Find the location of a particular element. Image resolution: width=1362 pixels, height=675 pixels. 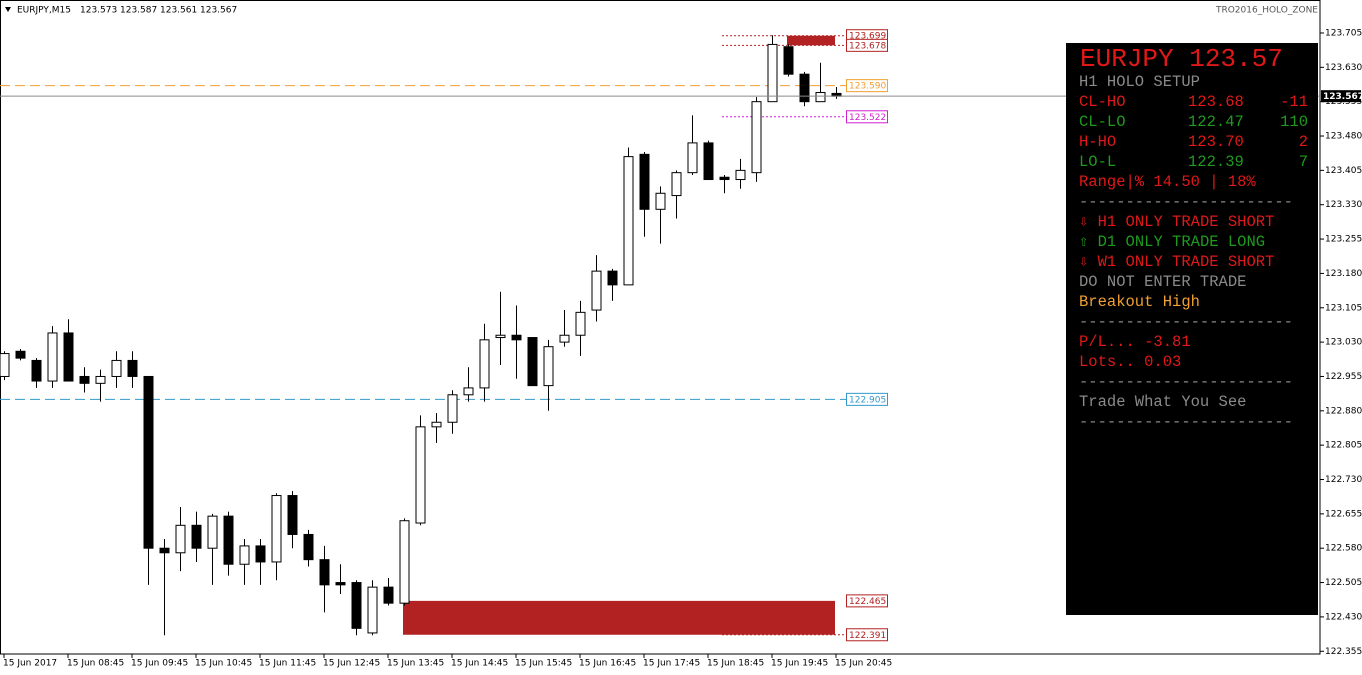

x-tick-label: 15 Jun 09:45 is located at coordinates (159, 664).